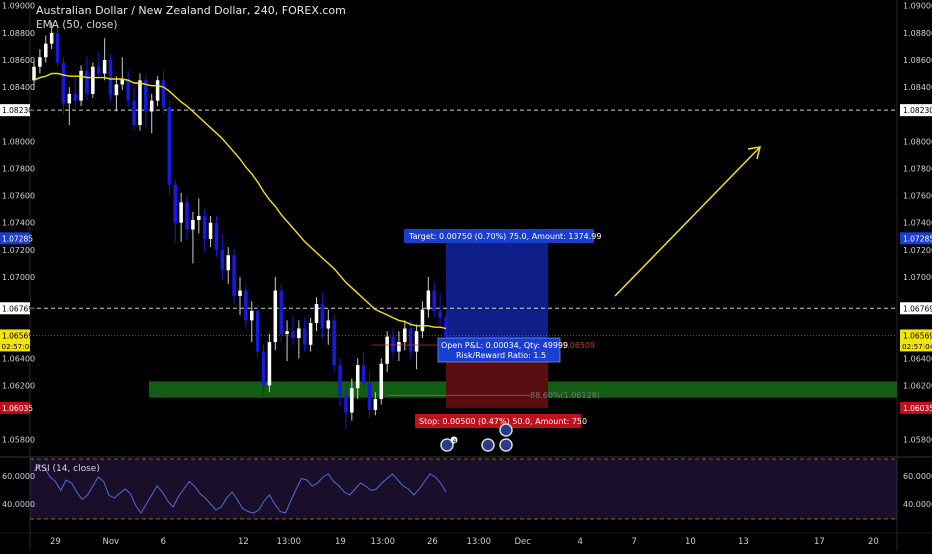 This screenshot has width=932, height=554. What do you see at coordinates (463, 489) in the screenshot?
I see `rsi-band` at bounding box center [463, 489].